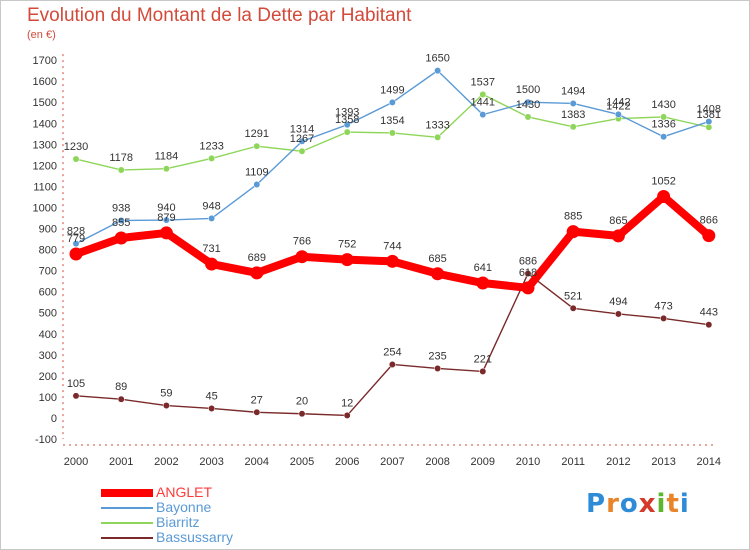 The image size is (750, 550). Describe the element at coordinates (41, 35) in the screenshot. I see `unit-label: (en €)` at that location.